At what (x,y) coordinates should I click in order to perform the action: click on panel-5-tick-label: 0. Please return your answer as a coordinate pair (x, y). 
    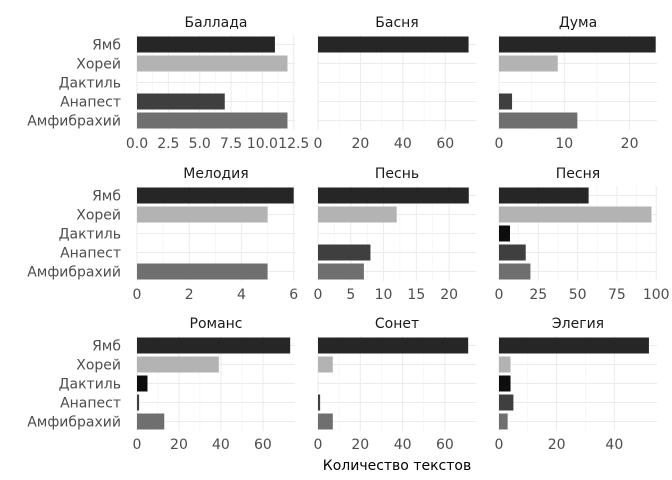
    Looking at the image, I should click on (318, 295).